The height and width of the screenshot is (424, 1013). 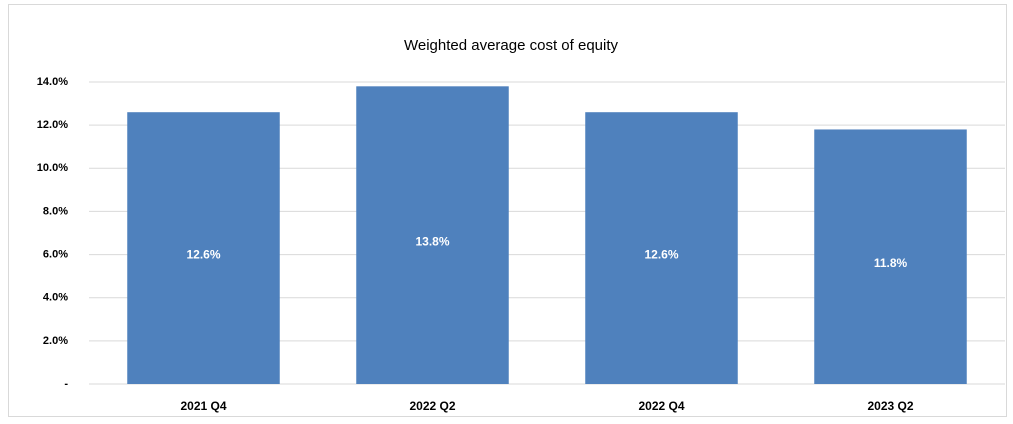 I want to click on data-label: 11.8%, so click(x=891, y=263).